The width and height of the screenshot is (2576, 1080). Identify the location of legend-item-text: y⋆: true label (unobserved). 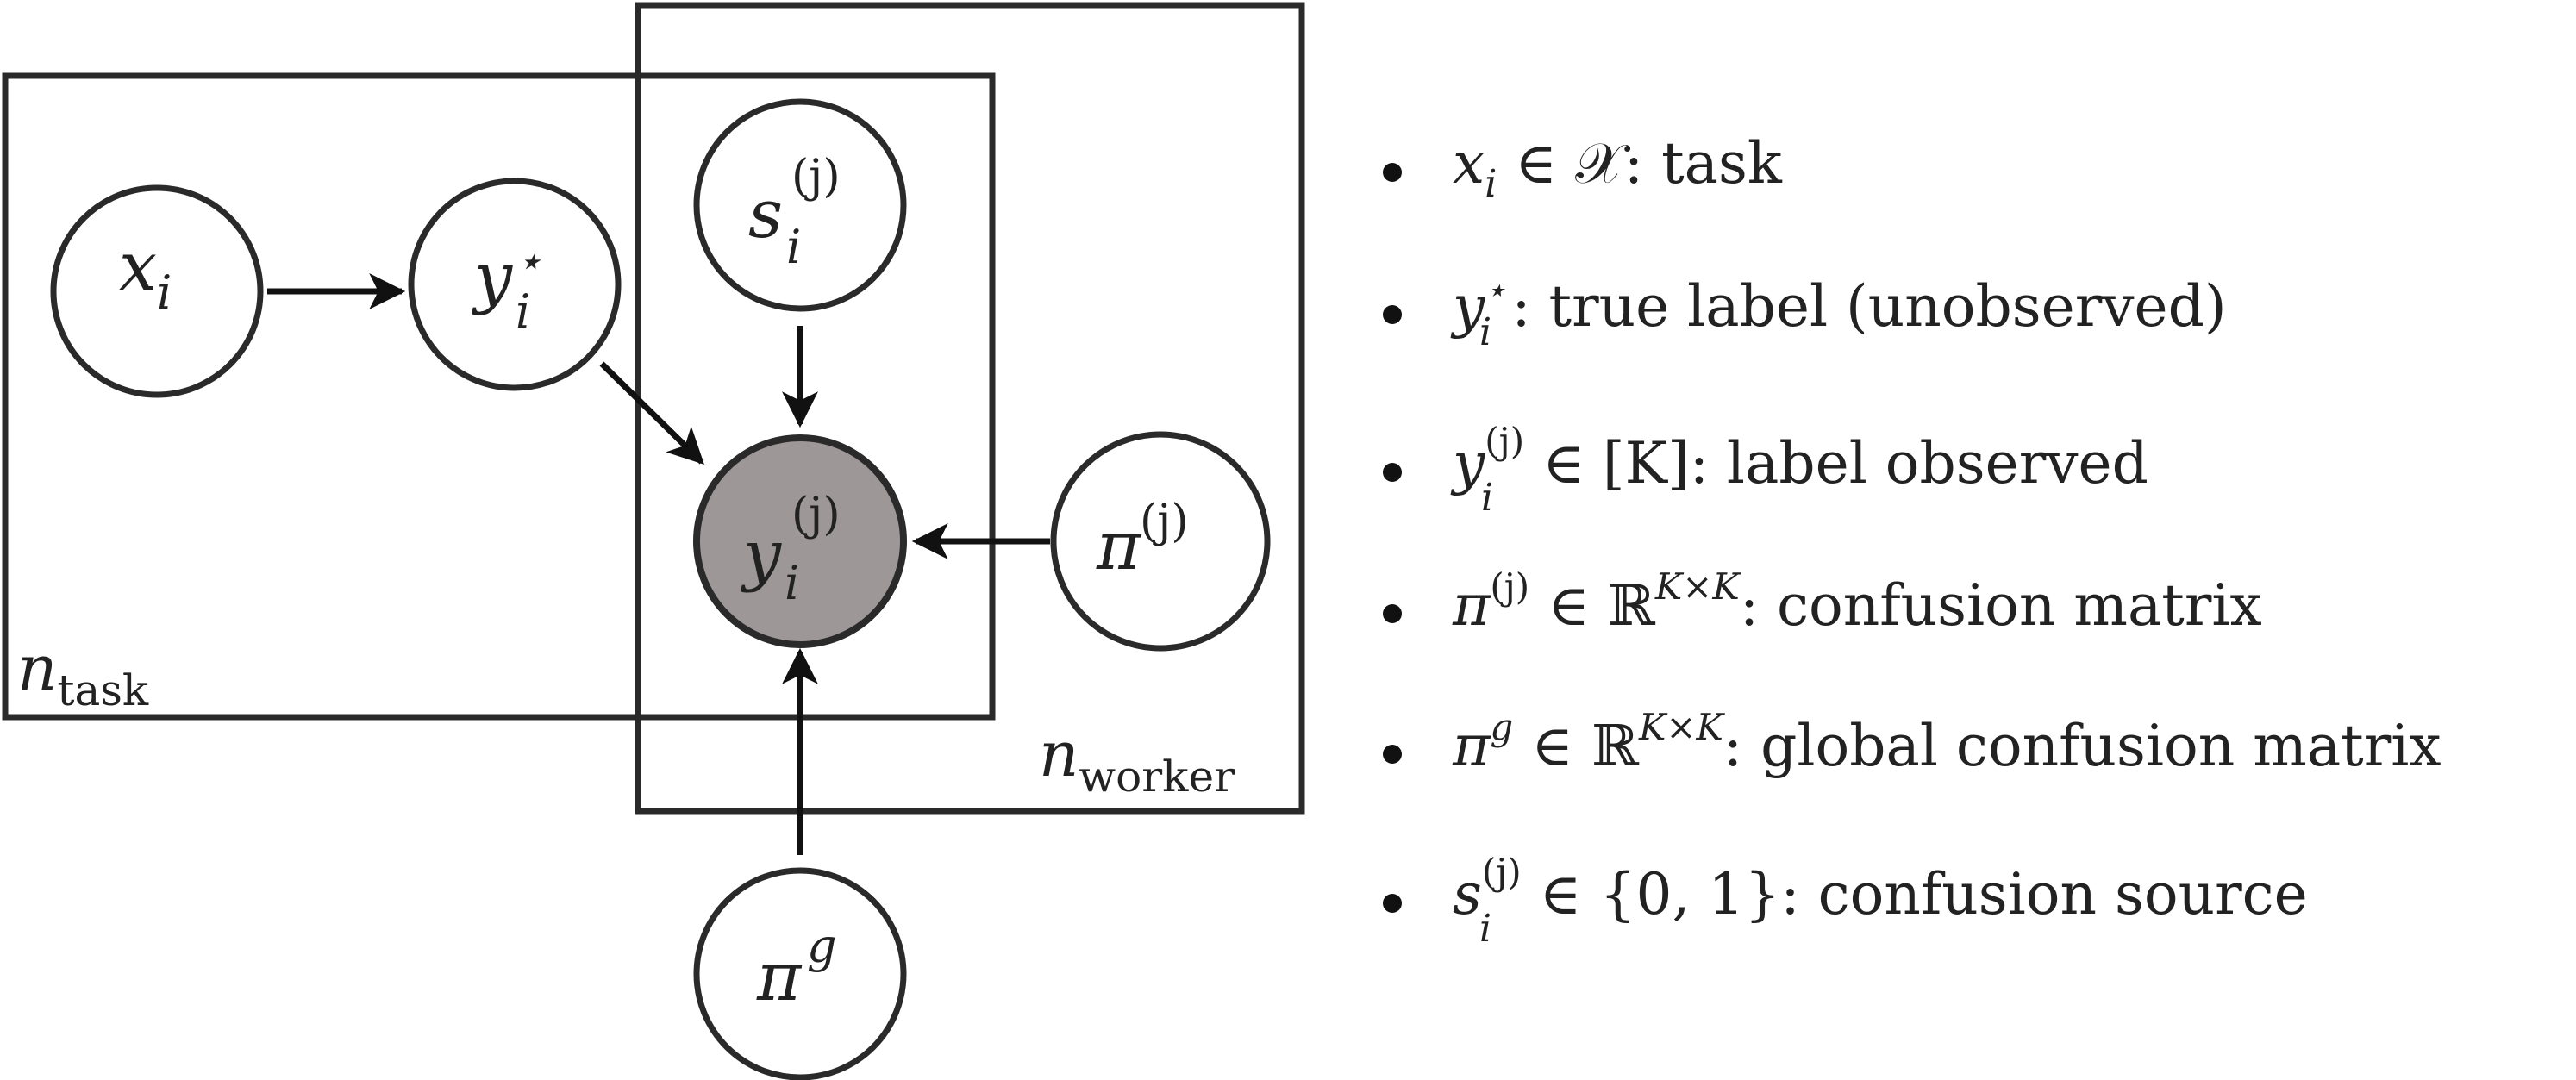
(1838, 305).